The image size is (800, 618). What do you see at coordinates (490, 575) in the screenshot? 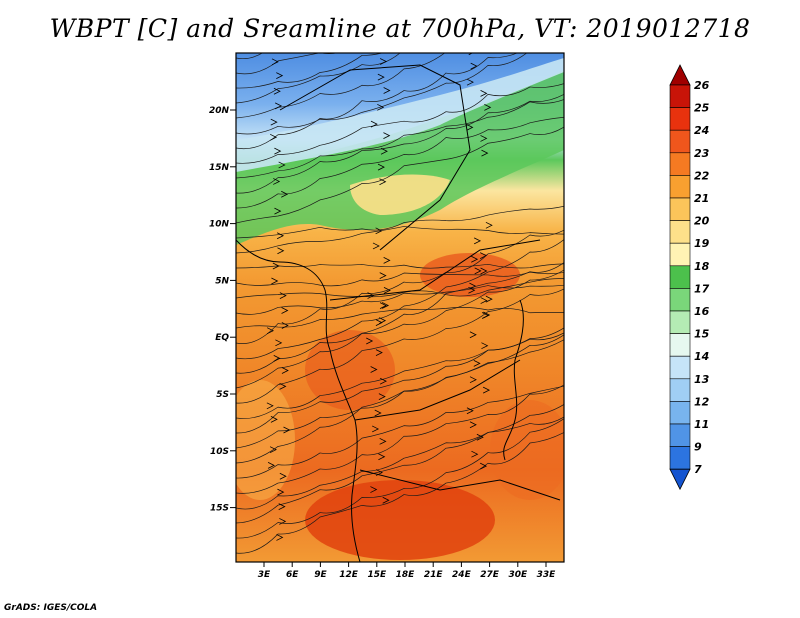
I see `lon-label: 27E` at bounding box center [490, 575].